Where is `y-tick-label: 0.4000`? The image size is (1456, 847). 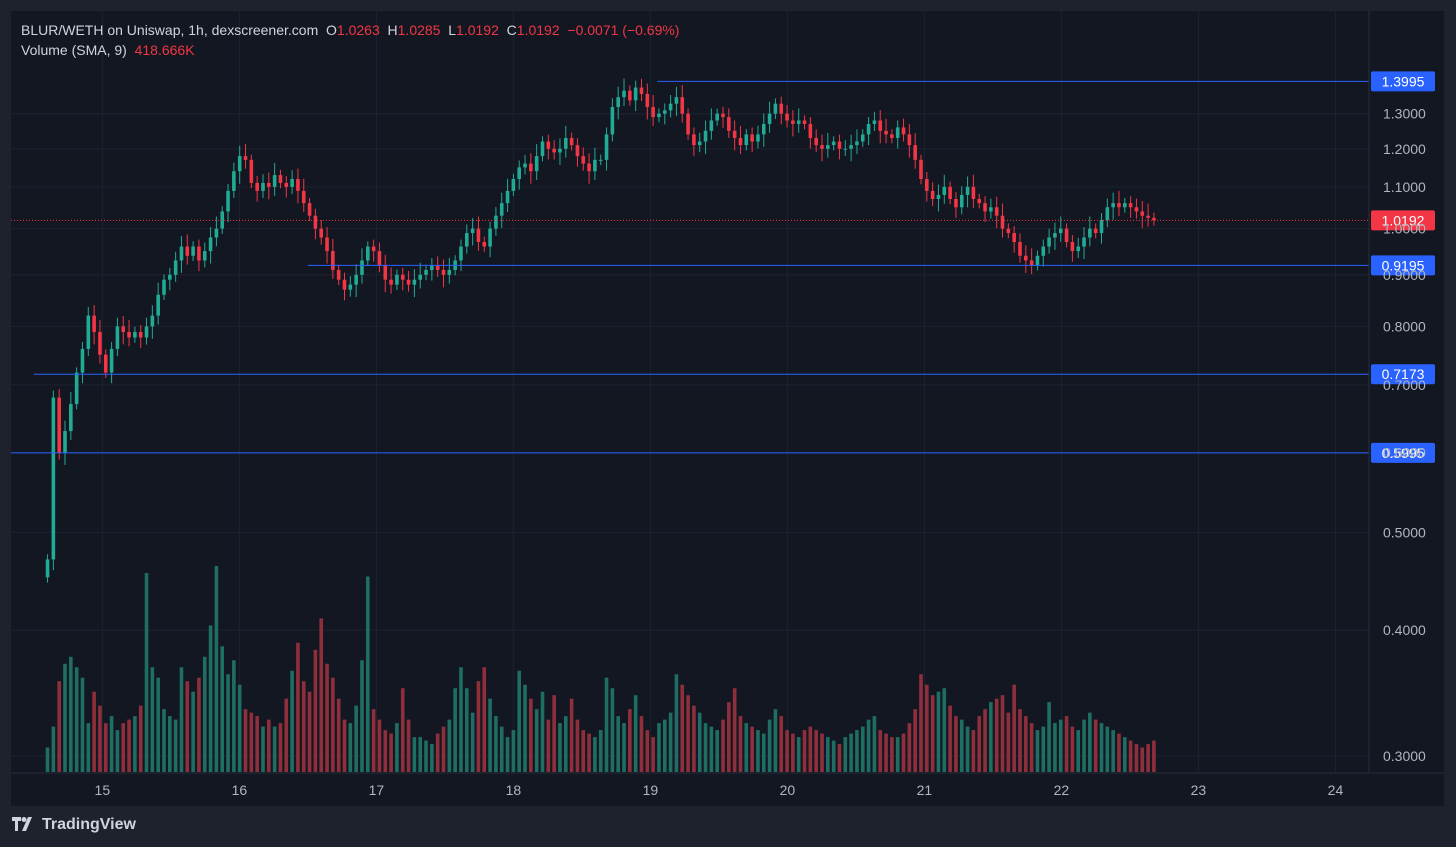
y-tick-label: 0.4000 is located at coordinates (1404, 630).